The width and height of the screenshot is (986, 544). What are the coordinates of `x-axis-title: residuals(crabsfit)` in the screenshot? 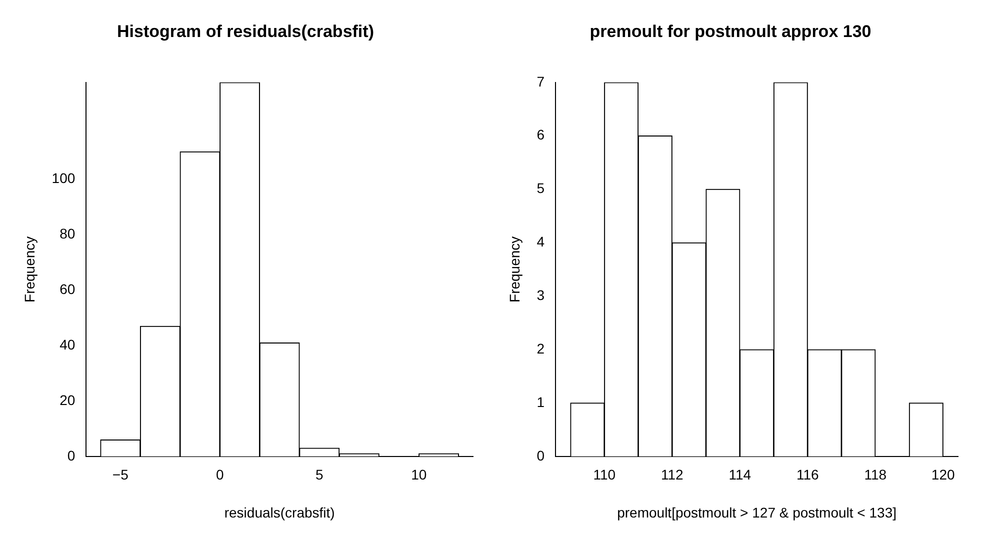 It's located at (279, 512).